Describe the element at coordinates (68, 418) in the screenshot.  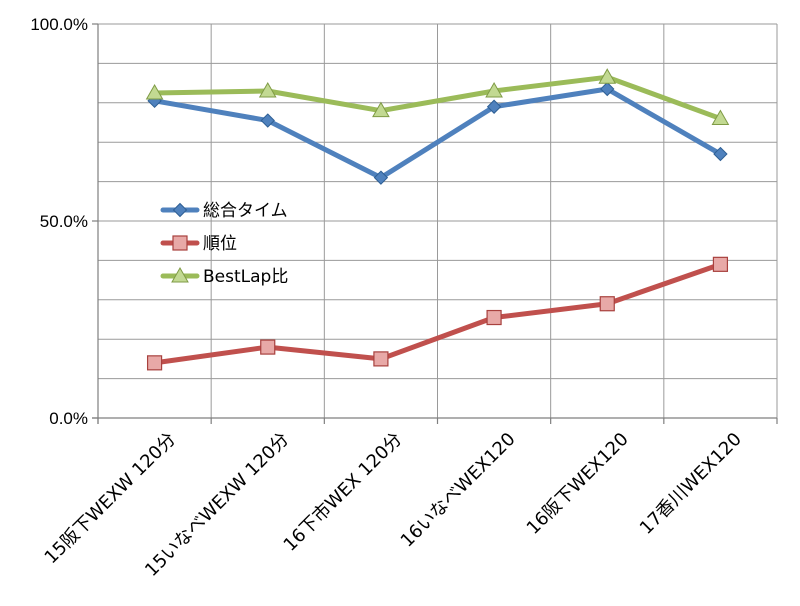
I see `y-tick-label: 0.0%` at that location.